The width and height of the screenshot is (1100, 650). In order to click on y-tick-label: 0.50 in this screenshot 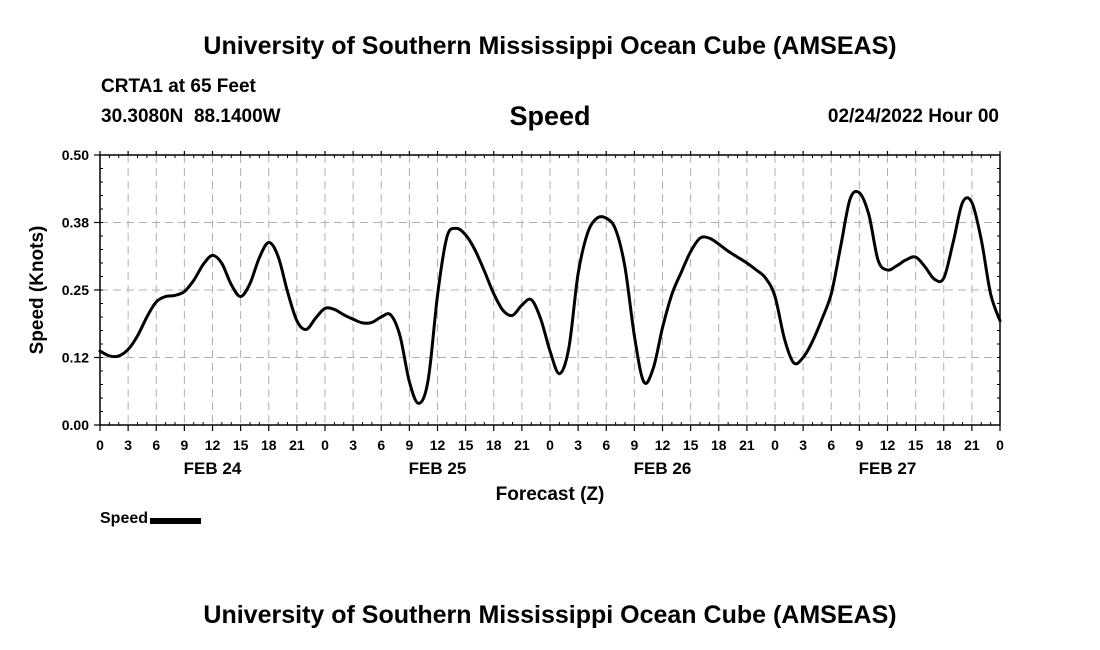, I will do `click(75, 155)`.